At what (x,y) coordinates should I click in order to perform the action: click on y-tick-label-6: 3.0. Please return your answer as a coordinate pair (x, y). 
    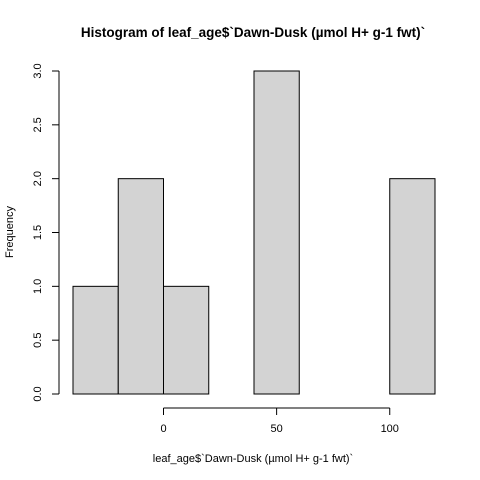
    Looking at the image, I should click on (38, 70).